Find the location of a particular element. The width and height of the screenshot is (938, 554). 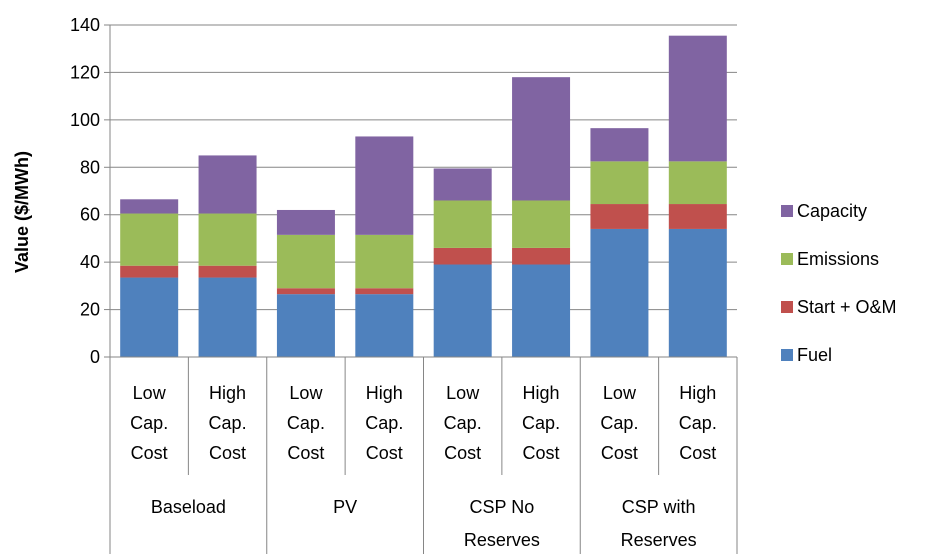

y-tick-label: 80 is located at coordinates (90, 167).